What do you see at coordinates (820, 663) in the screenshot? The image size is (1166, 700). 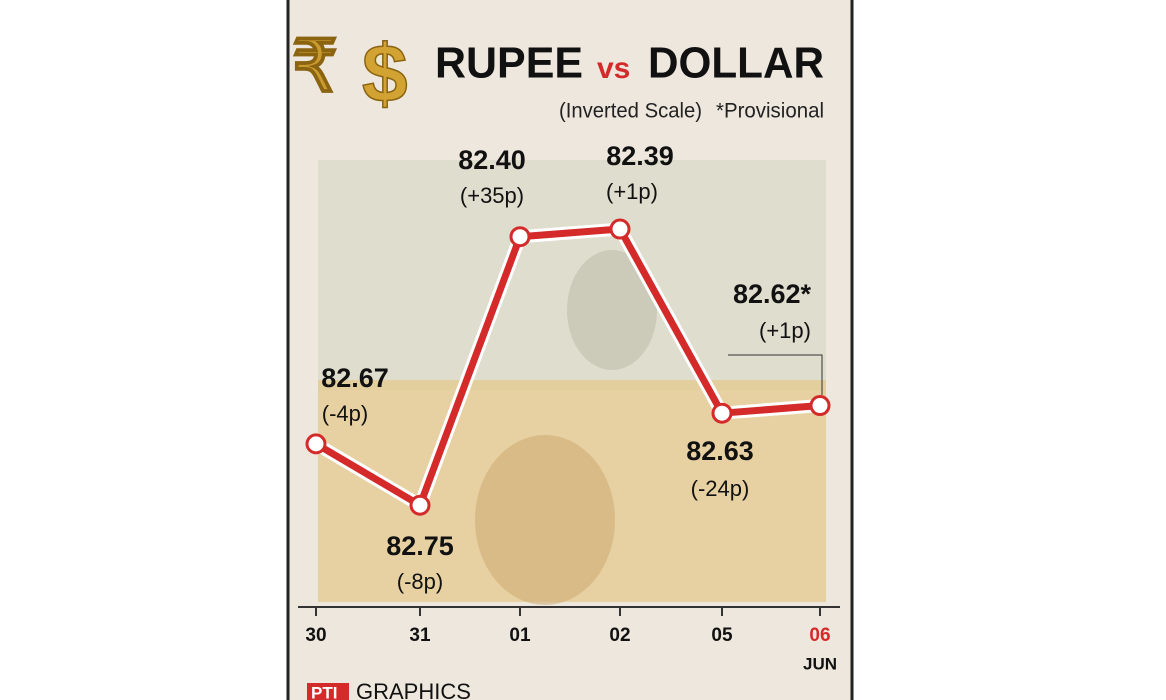 I see `month-label: JUN` at bounding box center [820, 663].